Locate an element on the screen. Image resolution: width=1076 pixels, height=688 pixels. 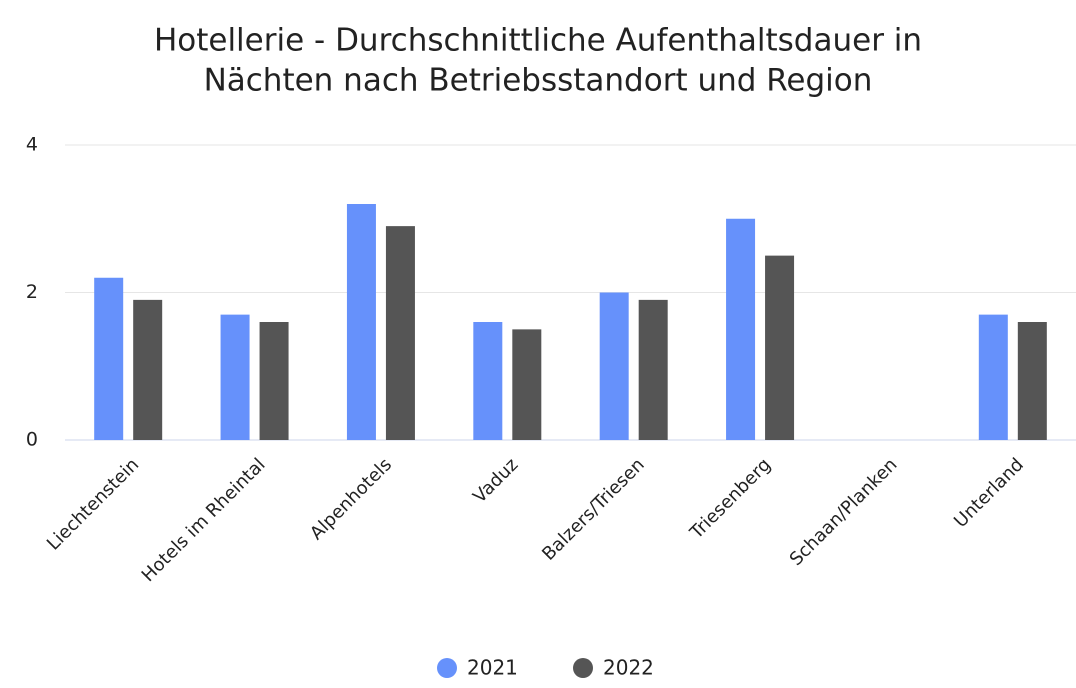
x-tick-label: Vaduz is located at coordinates (495, 480).